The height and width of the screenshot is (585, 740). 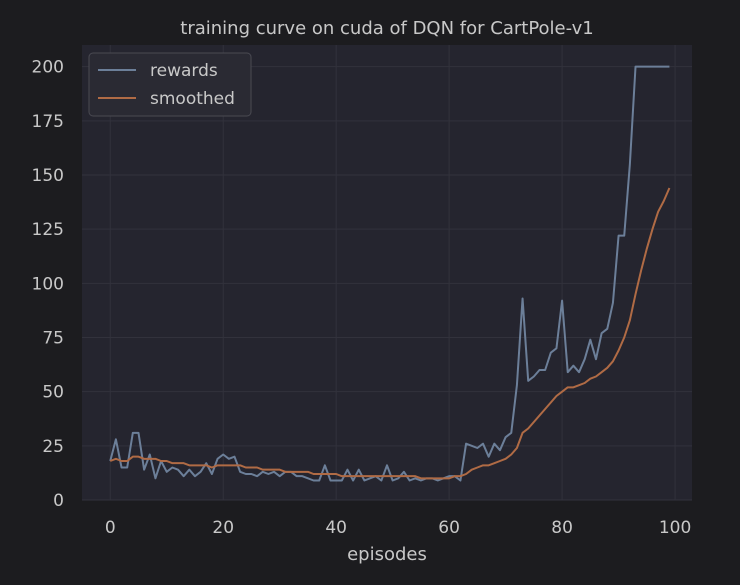 What do you see at coordinates (387, 554) in the screenshot?
I see `x-axis-label: episodes` at bounding box center [387, 554].